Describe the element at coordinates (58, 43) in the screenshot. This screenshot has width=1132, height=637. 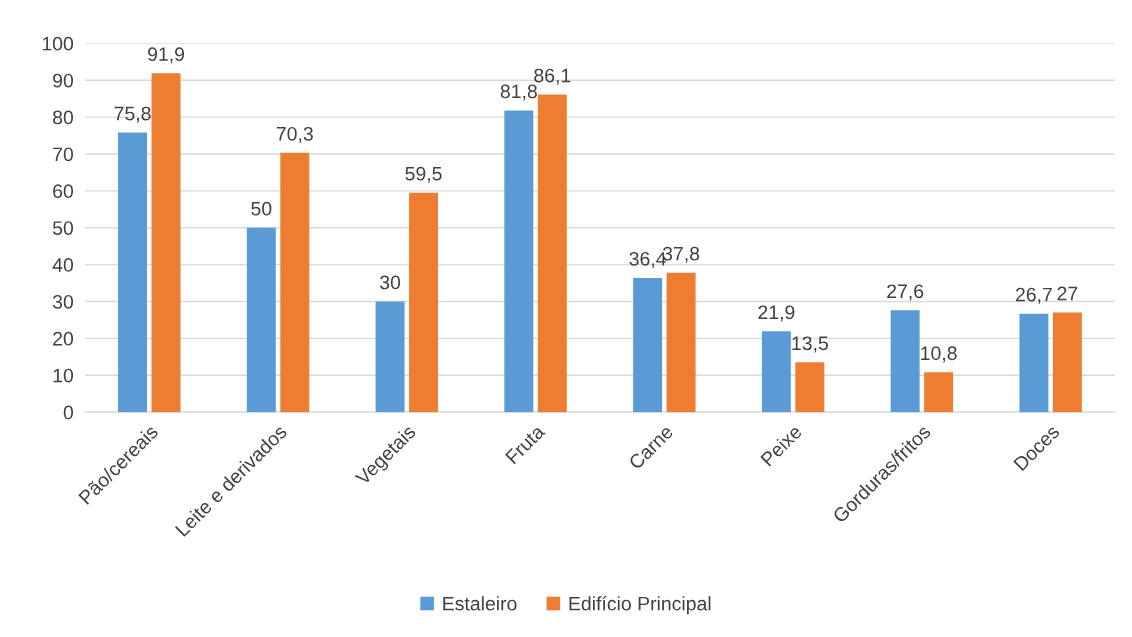
I see `y-tick-label: 100` at that location.